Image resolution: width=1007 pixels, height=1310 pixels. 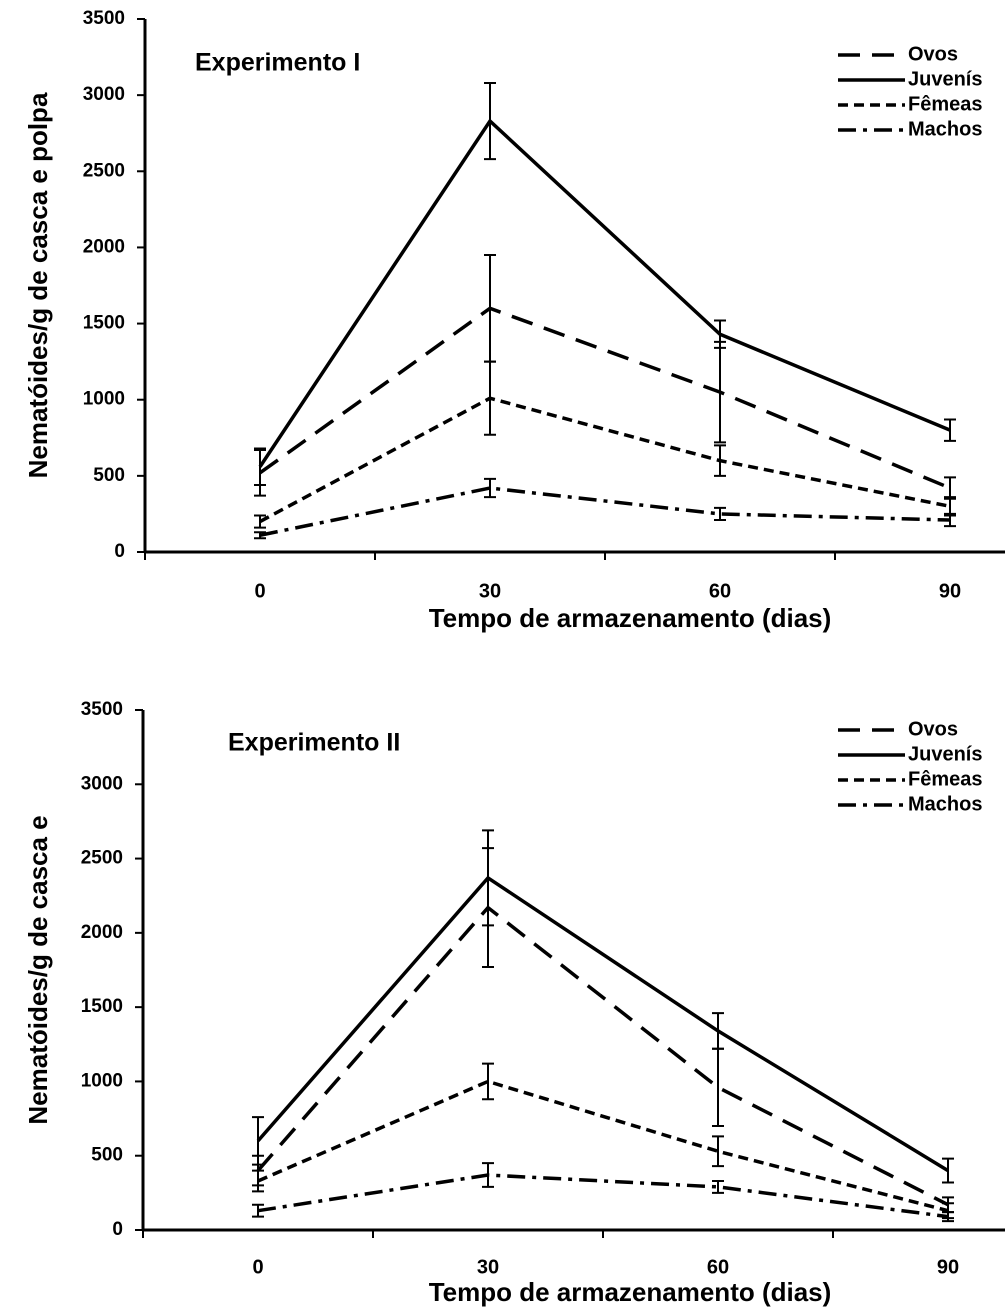 What do you see at coordinates (314, 743) in the screenshot?
I see `chart-title: Experimento II` at bounding box center [314, 743].